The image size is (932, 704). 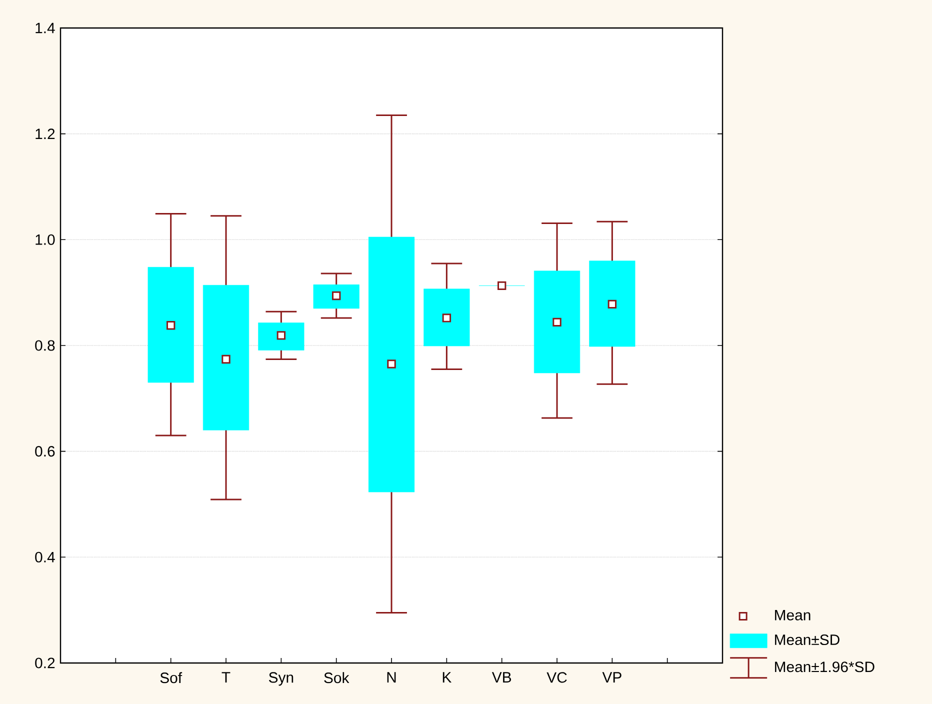 I want to click on x-tick-label: Sof, so click(x=171, y=678).